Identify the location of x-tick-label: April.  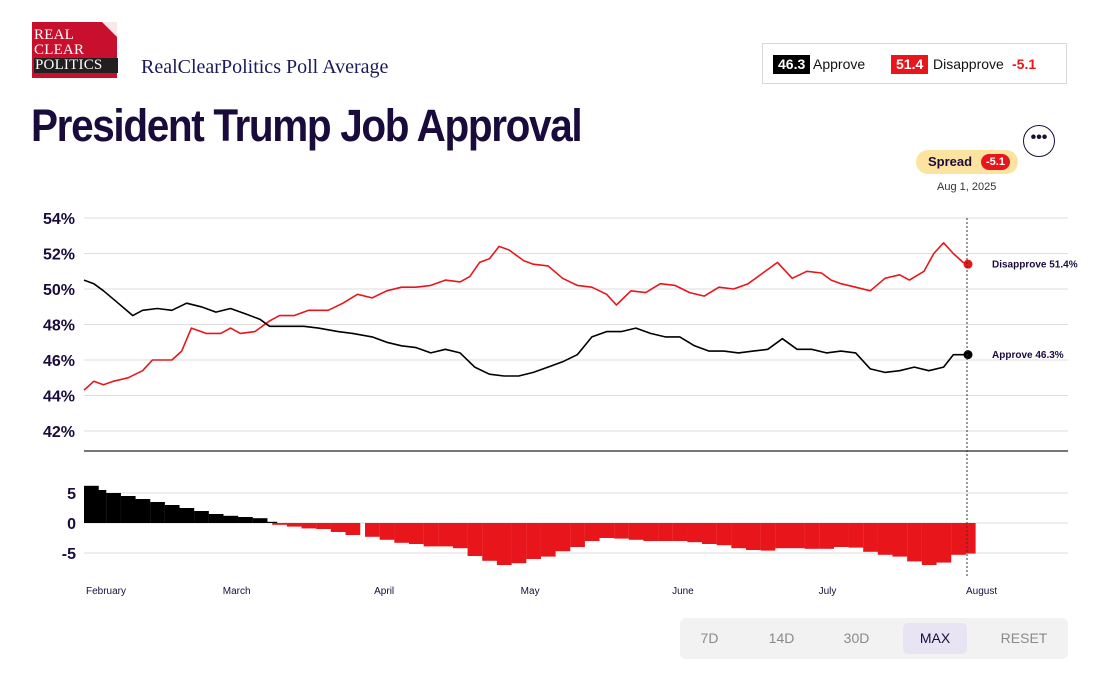
(384, 591).